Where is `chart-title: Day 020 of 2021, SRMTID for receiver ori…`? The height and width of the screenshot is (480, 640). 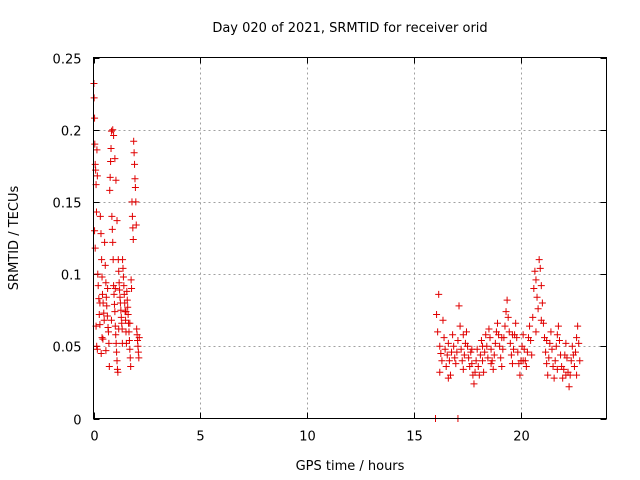
chart-title: Day 020 of 2021, SRMTID for receiver ori… is located at coordinates (349, 28).